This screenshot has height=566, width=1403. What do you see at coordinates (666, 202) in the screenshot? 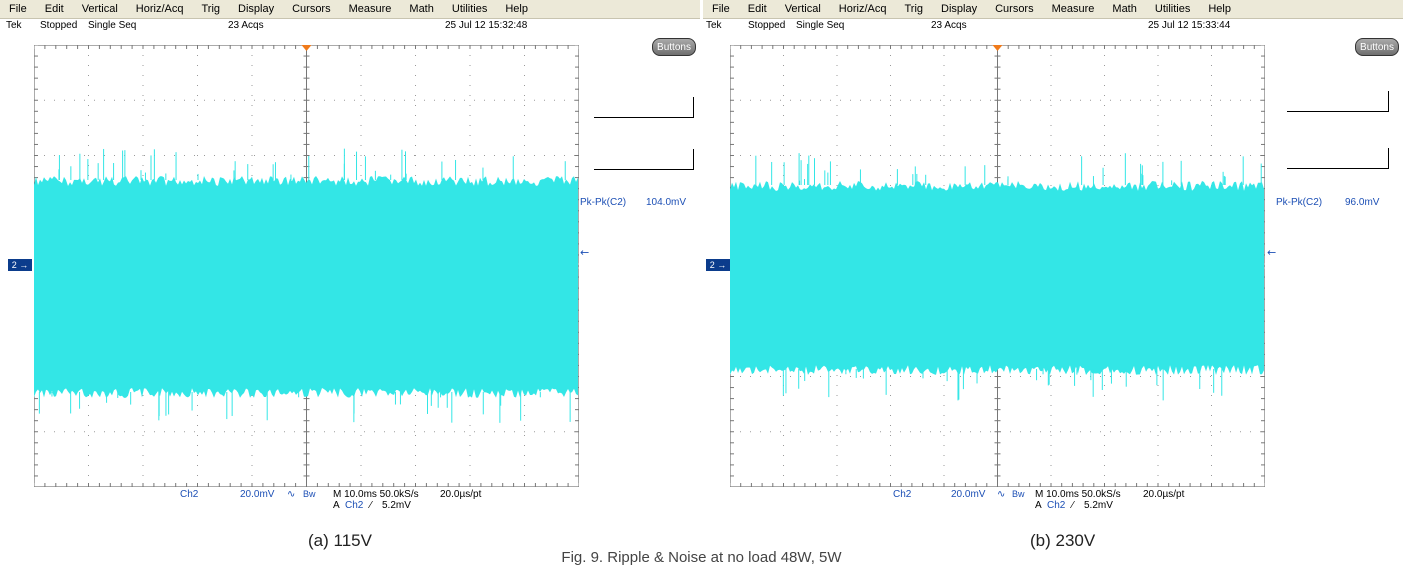
I see `measurement-value: 104.0mV` at bounding box center [666, 202].